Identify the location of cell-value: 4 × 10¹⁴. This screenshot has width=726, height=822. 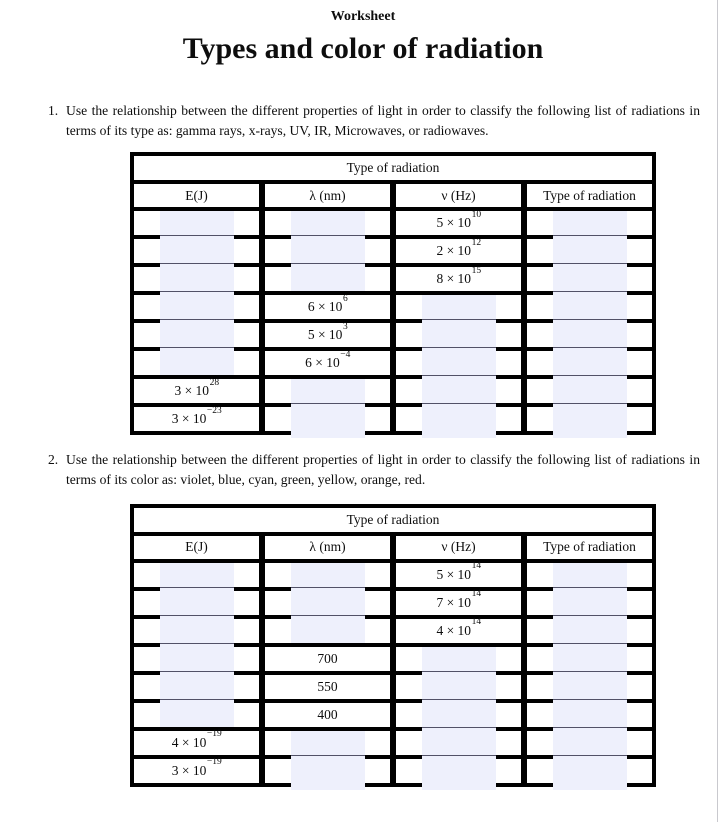
(459, 627).